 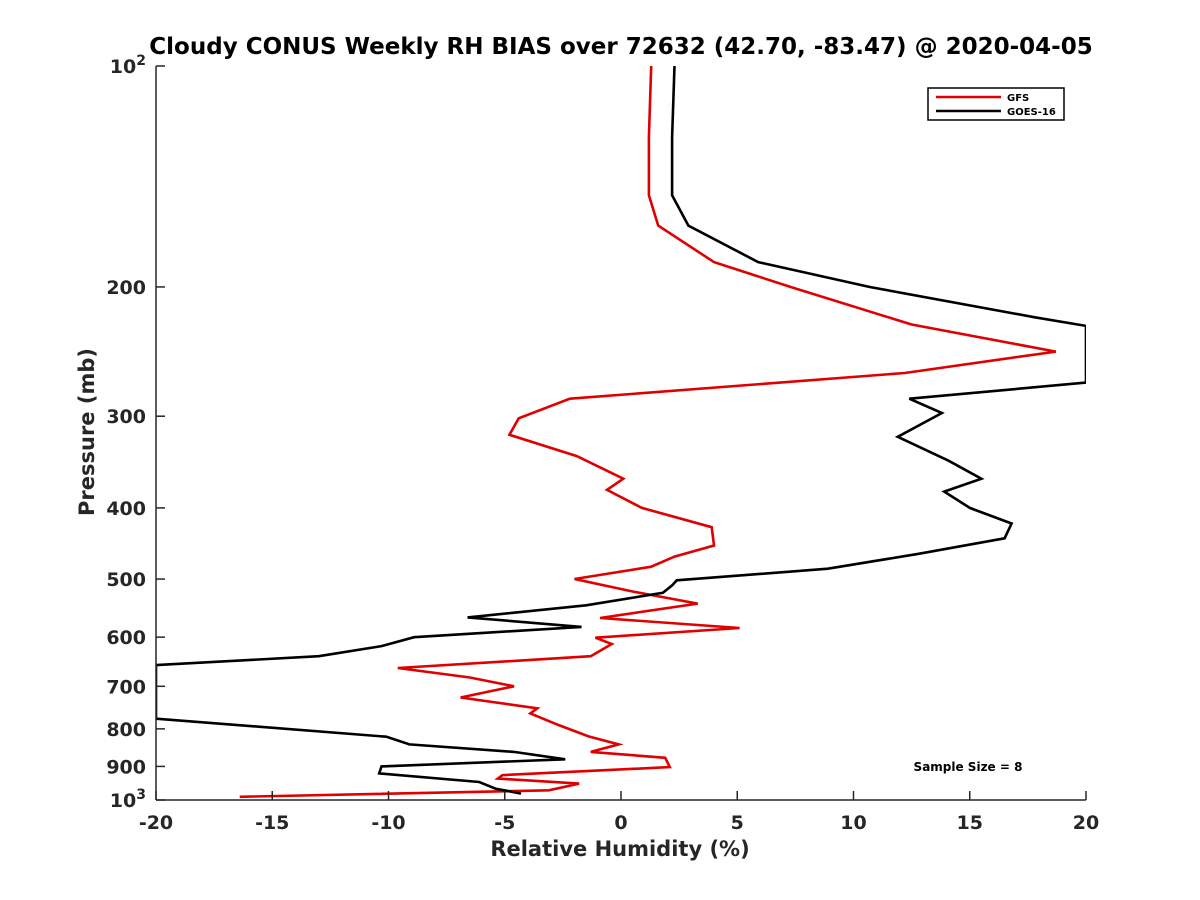 What do you see at coordinates (156, 823) in the screenshot?
I see `x-tick-label: -20` at bounding box center [156, 823].